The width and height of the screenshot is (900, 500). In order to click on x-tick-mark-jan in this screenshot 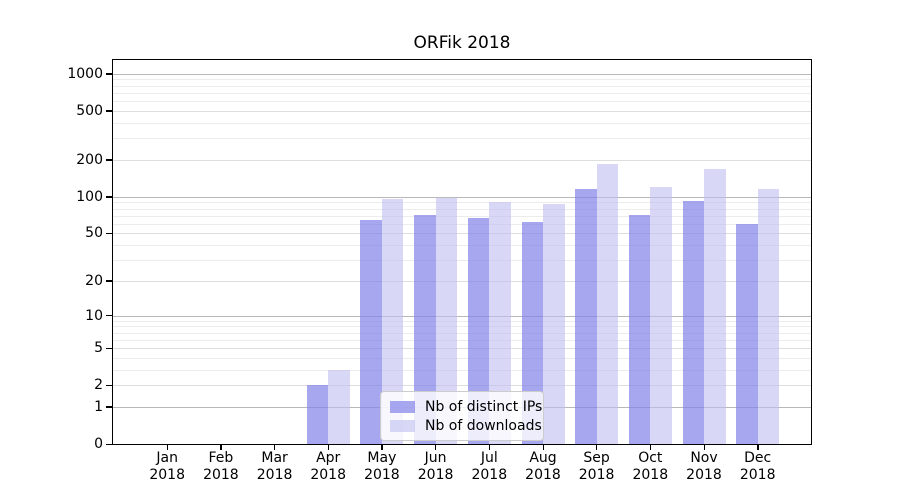, I will do `click(167, 447)`.